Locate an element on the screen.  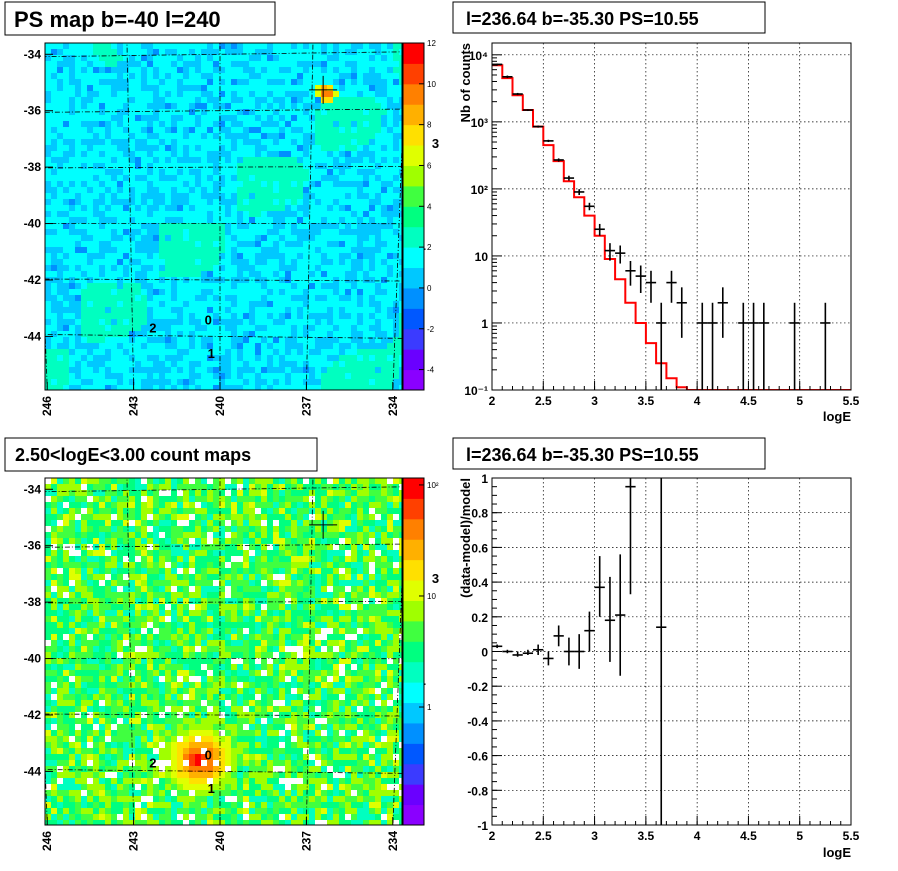
data-point is located at coordinates (743, 346).